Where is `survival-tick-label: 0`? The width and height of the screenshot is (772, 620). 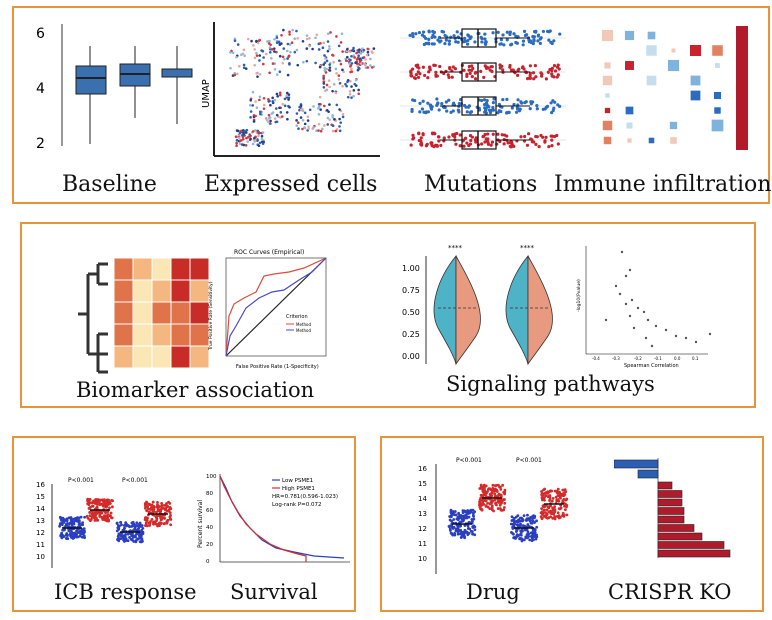 survival-tick-label: 0 is located at coordinates (208, 562).